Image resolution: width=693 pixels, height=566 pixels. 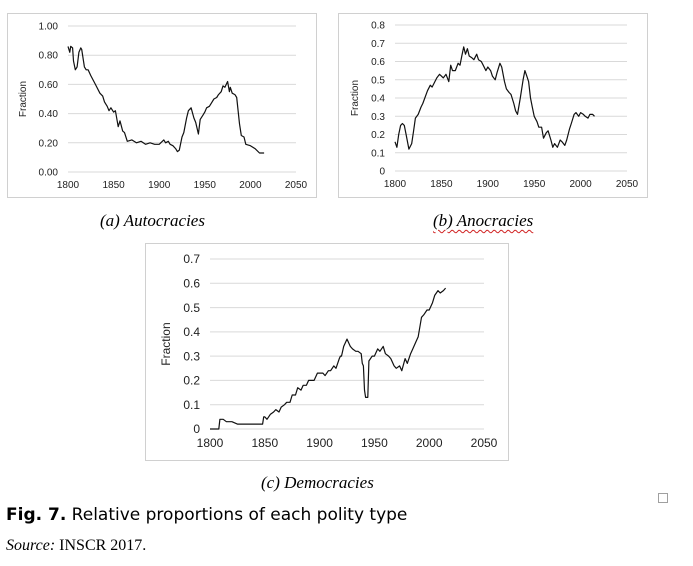 I want to click on y-tick-label: 0.00, so click(x=49, y=173).